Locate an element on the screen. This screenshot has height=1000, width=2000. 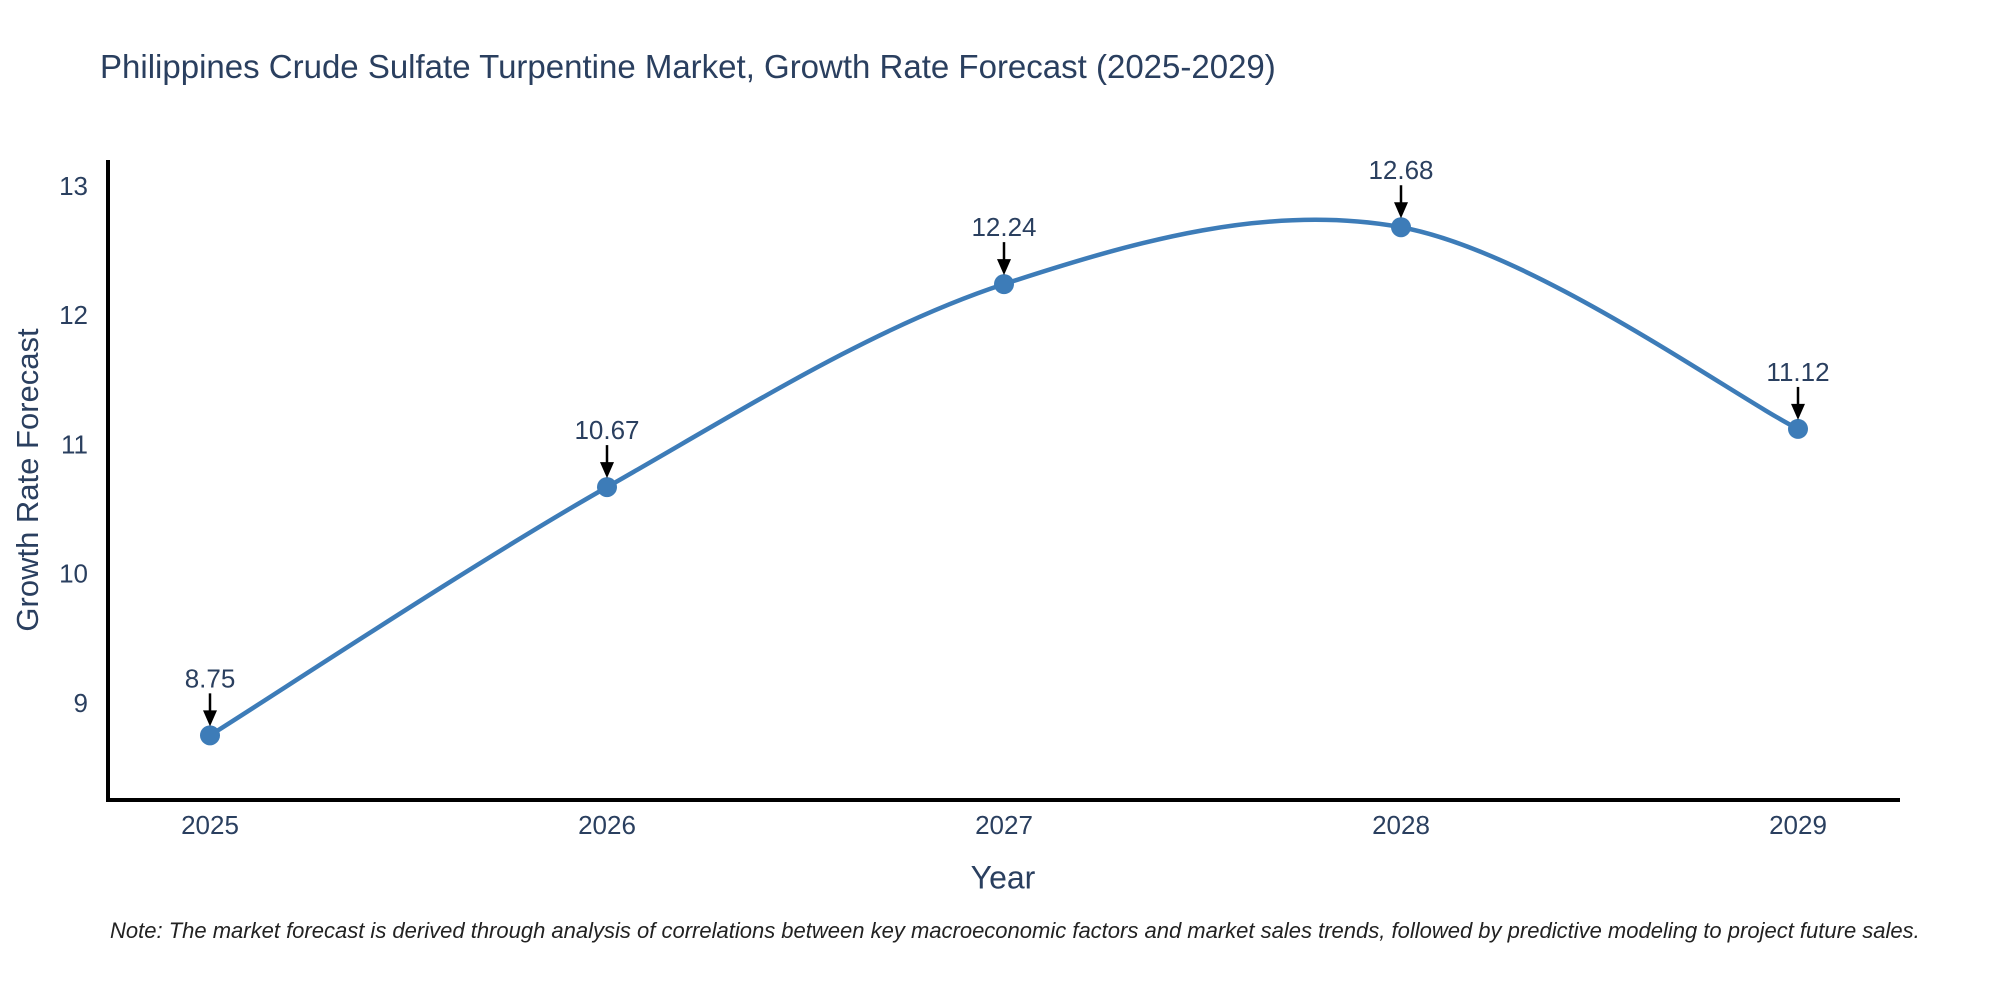
data-point-2026 is located at coordinates (607, 487).